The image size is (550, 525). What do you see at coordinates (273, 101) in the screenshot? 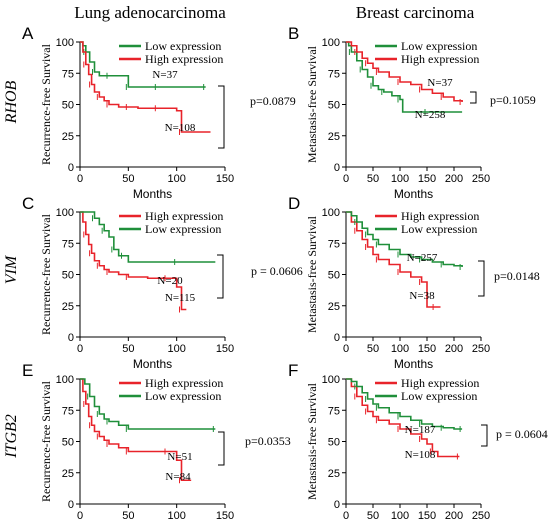
I see `p-value: p=0.0879` at bounding box center [273, 101].